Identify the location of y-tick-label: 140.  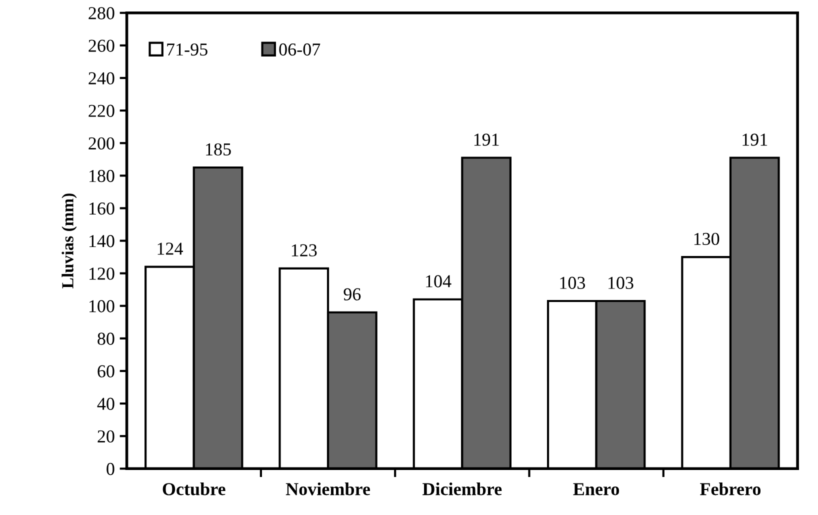
(101, 241).